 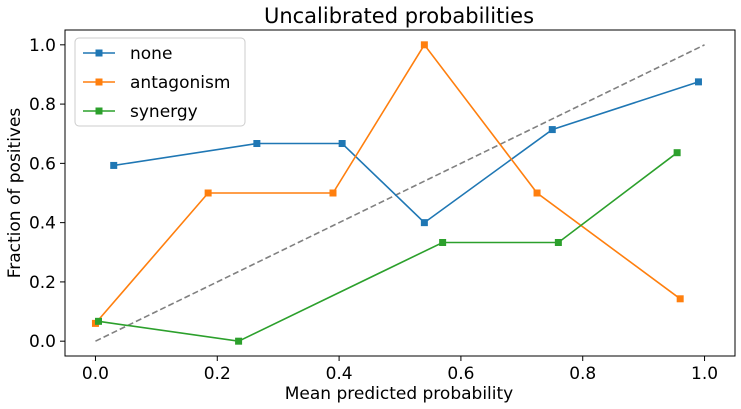 I want to click on x-tick-label: 0.4, so click(x=339, y=374).